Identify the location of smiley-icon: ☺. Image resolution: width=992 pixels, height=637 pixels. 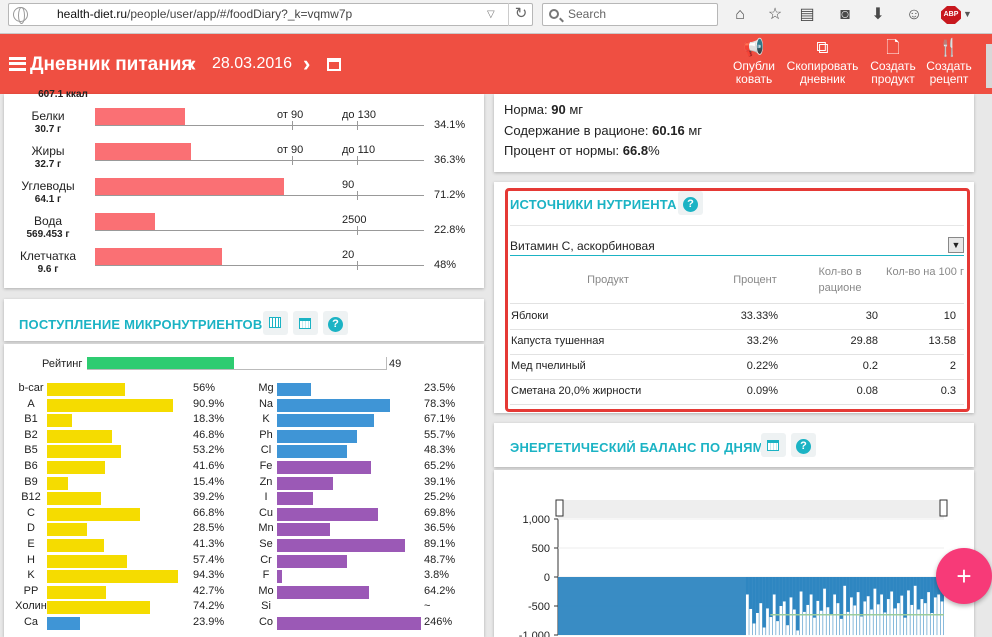
(914, 14).